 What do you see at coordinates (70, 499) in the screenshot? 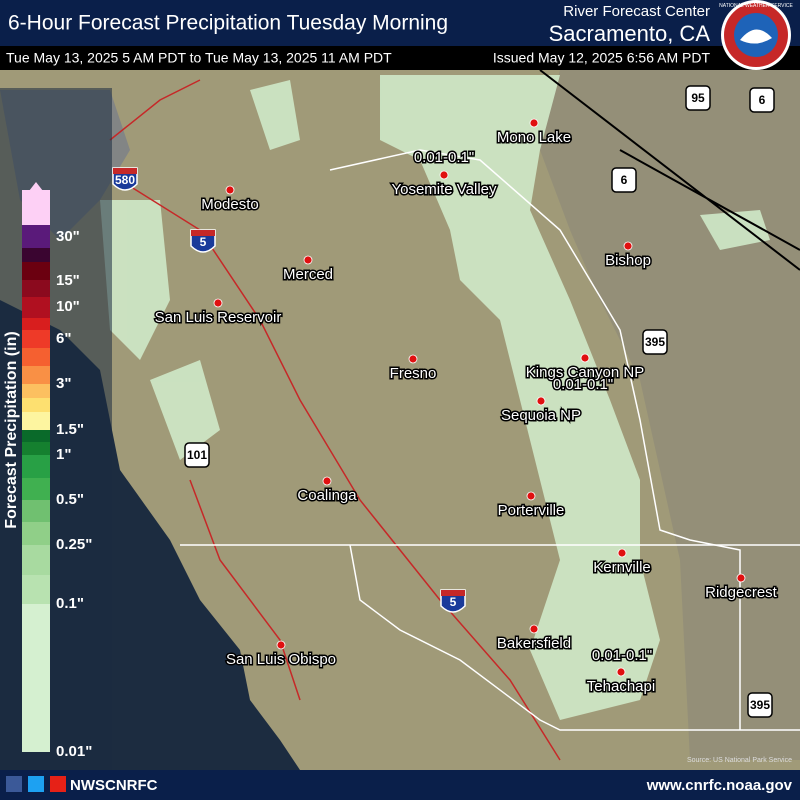
I see `legend-label: 0.5"` at bounding box center [70, 499].